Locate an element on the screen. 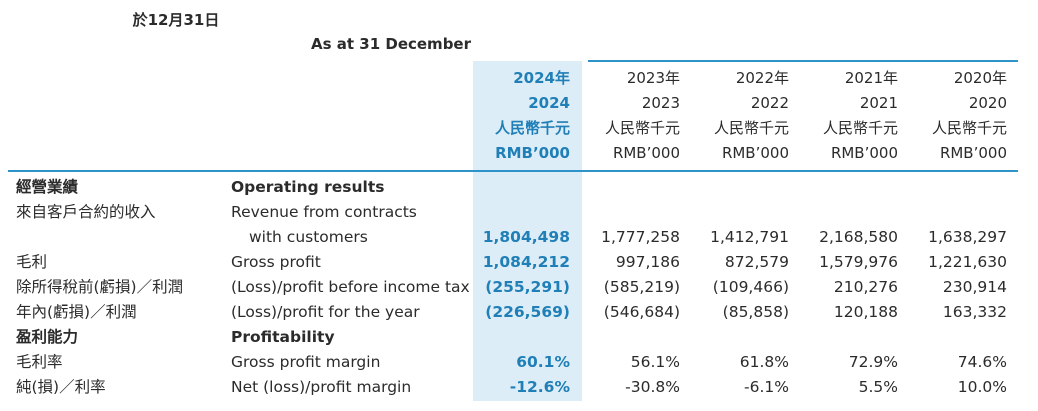 The image size is (1038, 411). value-2021: 210,276 is located at coordinates (865, 287).